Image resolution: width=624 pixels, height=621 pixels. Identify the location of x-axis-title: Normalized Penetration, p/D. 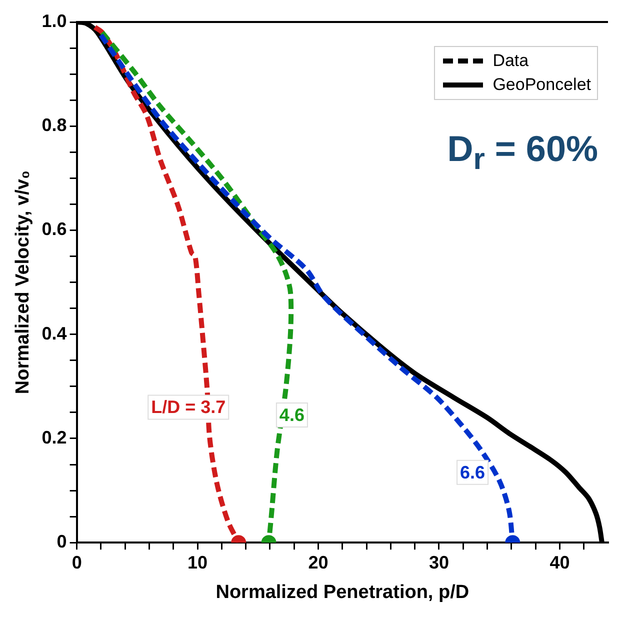
(343, 592).